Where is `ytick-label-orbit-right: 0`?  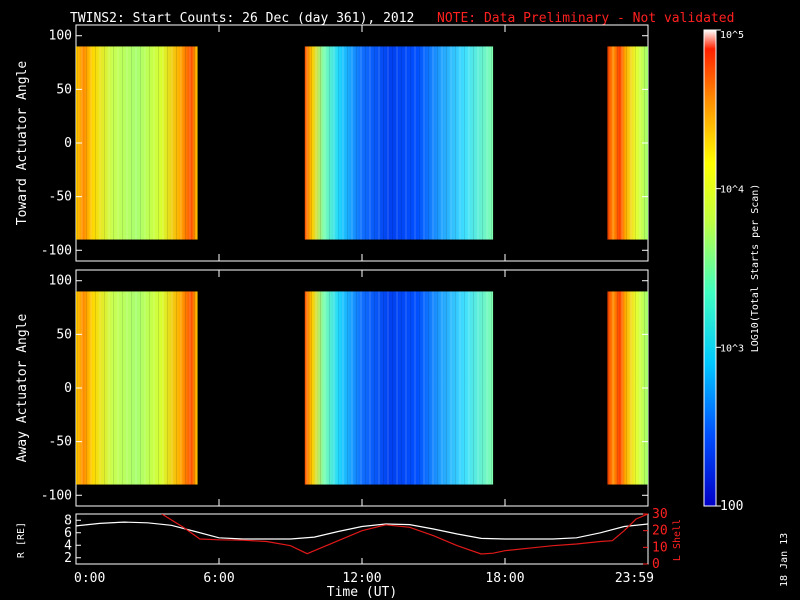 ytick-label-orbit-right: 0 is located at coordinates (656, 564).